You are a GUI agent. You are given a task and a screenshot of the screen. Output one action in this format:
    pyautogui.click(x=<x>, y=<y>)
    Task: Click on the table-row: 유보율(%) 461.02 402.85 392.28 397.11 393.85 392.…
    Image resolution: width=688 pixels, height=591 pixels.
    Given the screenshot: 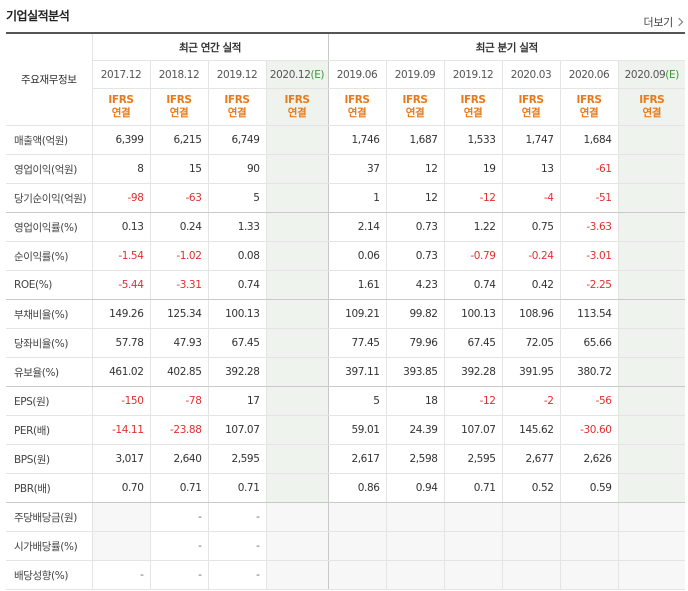 What is the action you would take?
    pyautogui.click(x=346, y=372)
    